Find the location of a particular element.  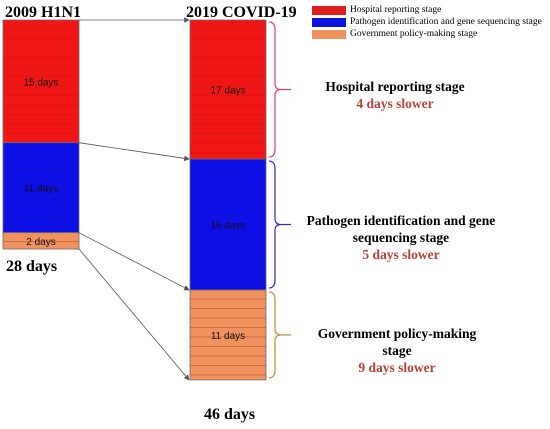

legend-item-government: Government policy-making stage is located at coordinates (430, 34).